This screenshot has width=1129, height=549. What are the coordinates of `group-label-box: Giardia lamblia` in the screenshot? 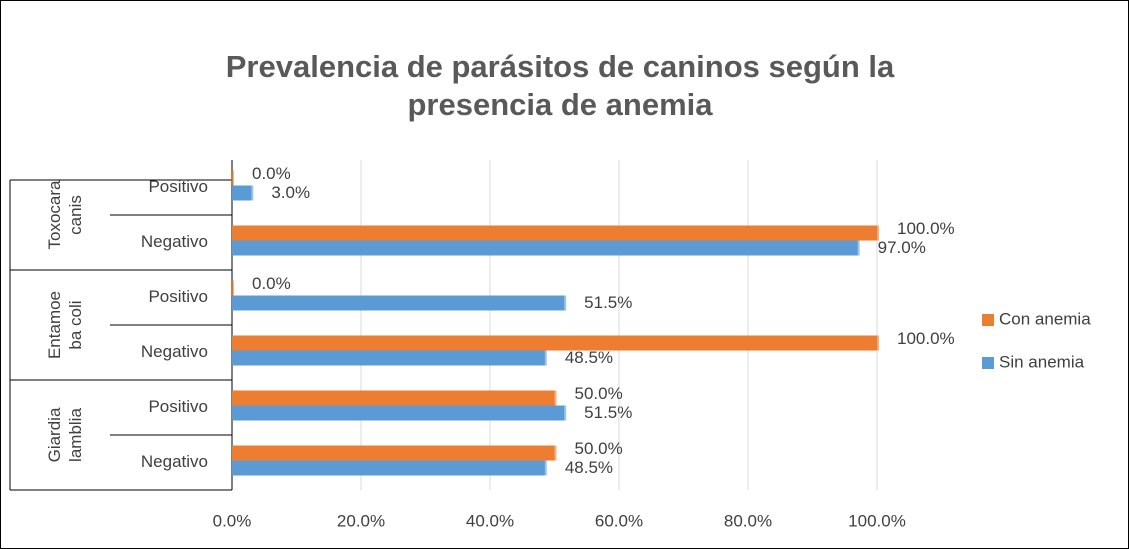 It's located at (65, 435).